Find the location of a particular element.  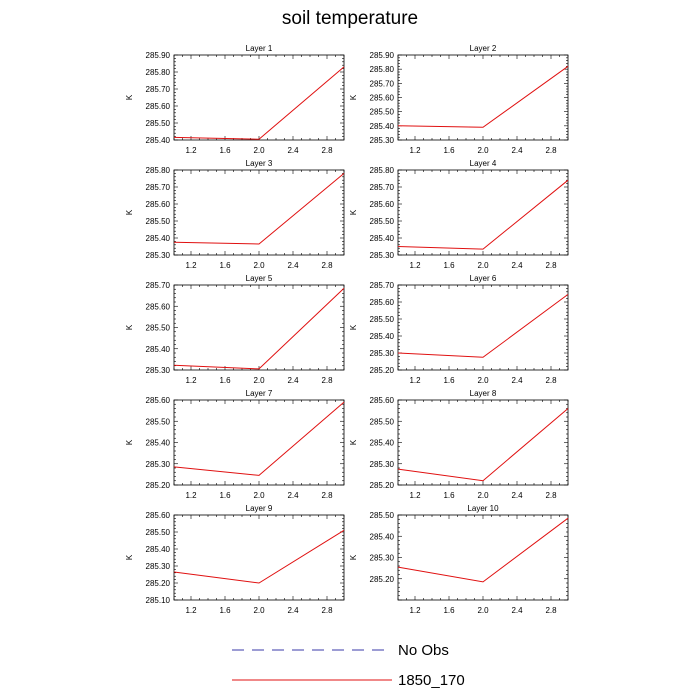

panel-title: Layer 6 is located at coordinates (483, 278).